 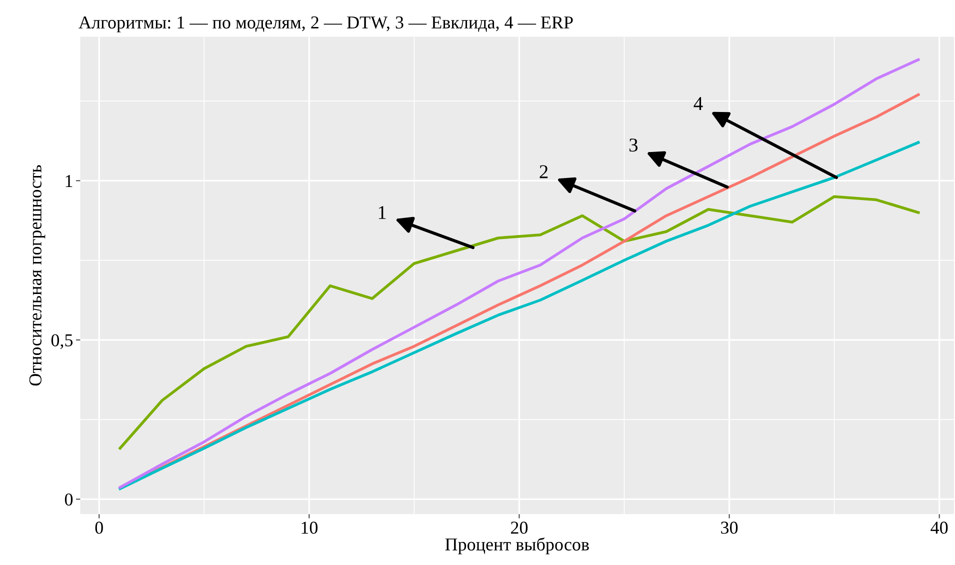 What do you see at coordinates (517, 545) in the screenshot?
I see `x-axis-title: Процент выбросов` at bounding box center [517, 545].